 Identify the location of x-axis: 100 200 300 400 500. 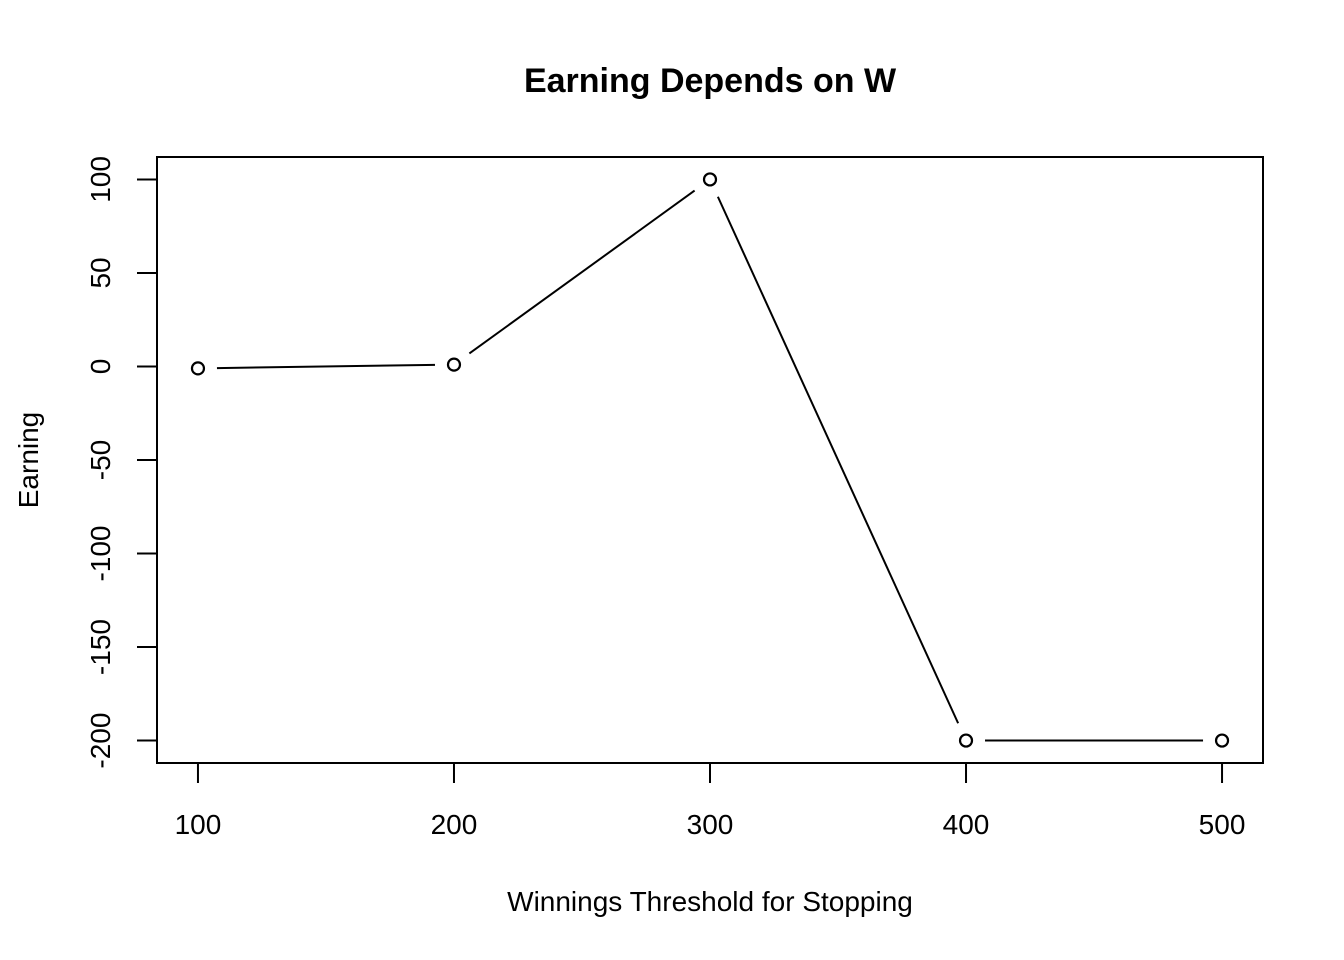
(710, 801).